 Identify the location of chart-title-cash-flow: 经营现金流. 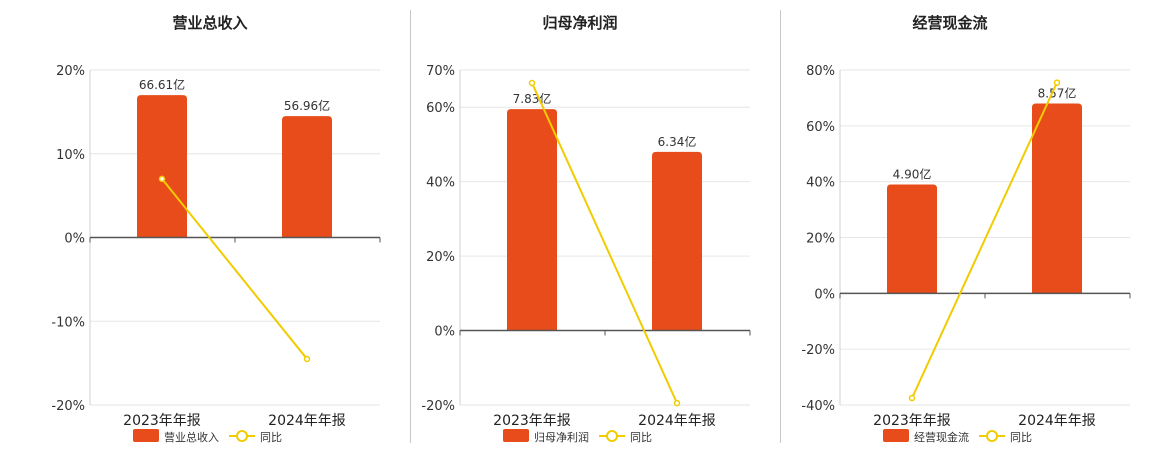
(950, 23).